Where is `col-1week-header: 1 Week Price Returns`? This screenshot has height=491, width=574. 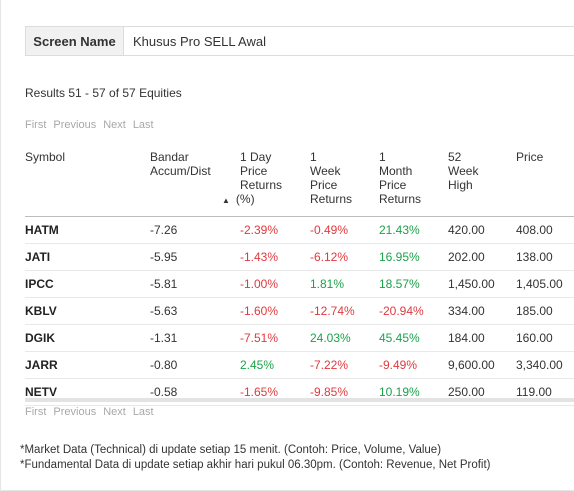 col-1week-header: 1 Week Price Returns is located at coordinates (344, 181).